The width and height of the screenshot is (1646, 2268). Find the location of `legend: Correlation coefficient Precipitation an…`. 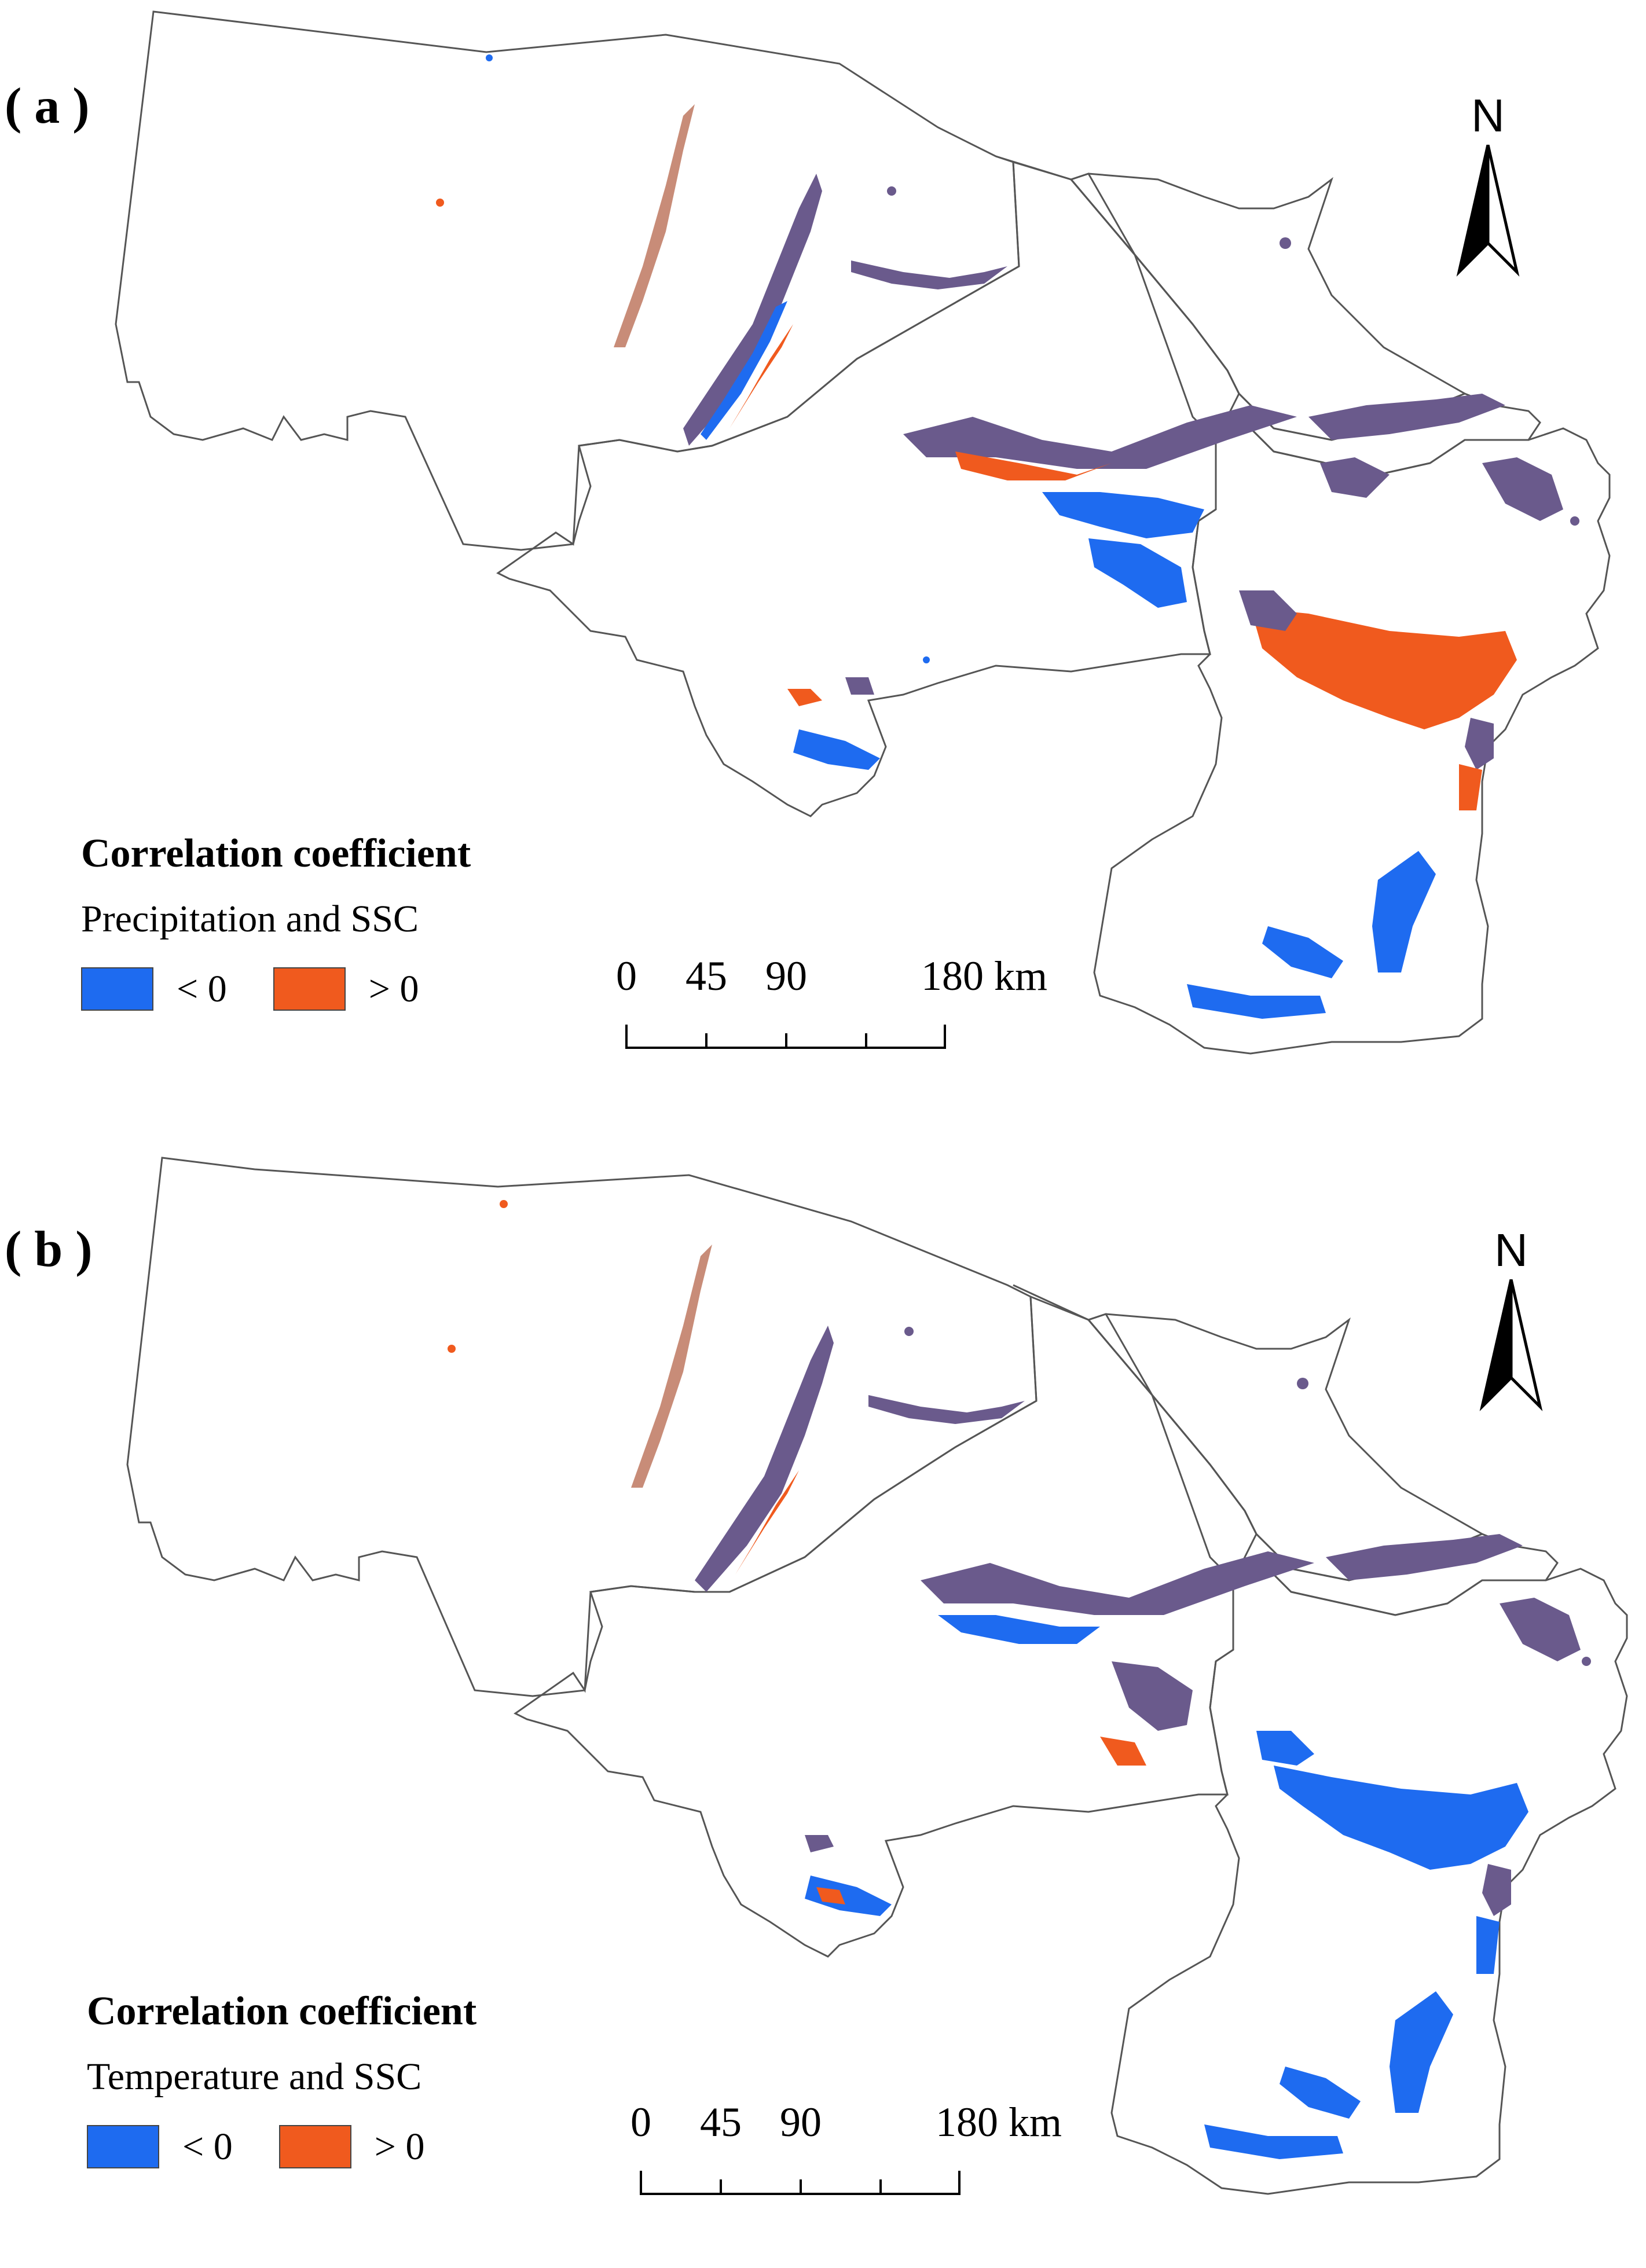

legend: Correlation coefficient Precipitation an… is located at coordinates (341, 922).